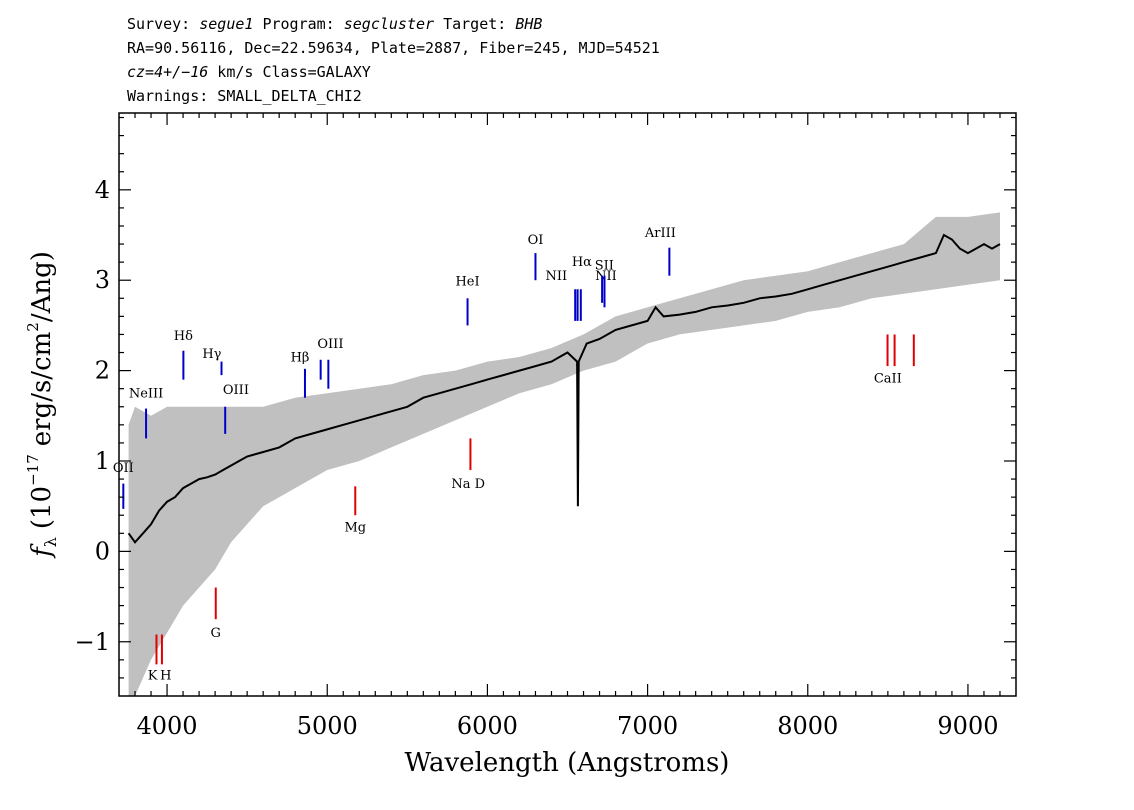  Describe the element at coordinates (888, 378) in the screenshot. I see `line-label-caii: CaII` at that location.